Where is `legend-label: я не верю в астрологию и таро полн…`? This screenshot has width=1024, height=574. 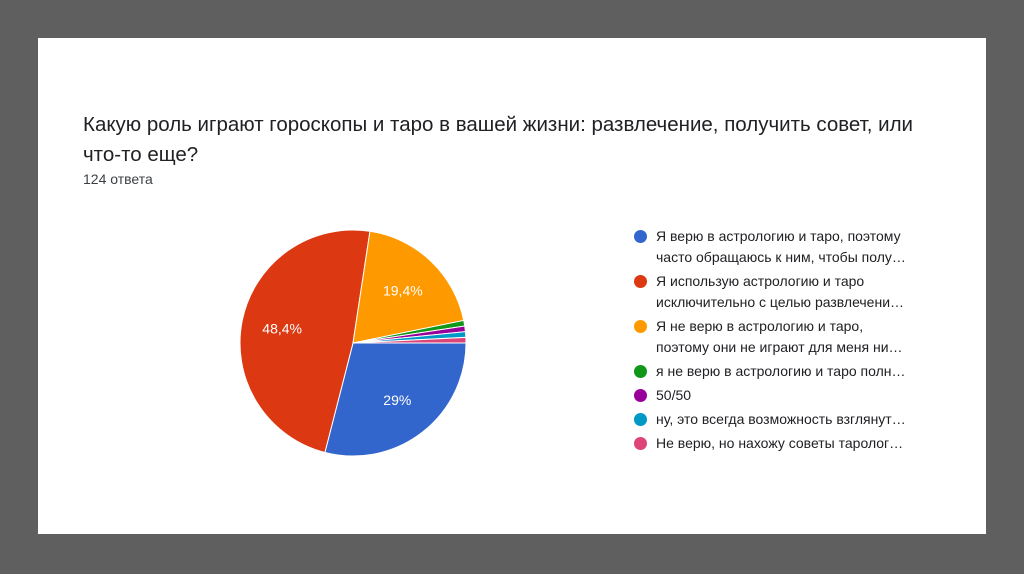 legend-label: я не верю в астрологию и таро полн… is located at coordinates (781, 371).